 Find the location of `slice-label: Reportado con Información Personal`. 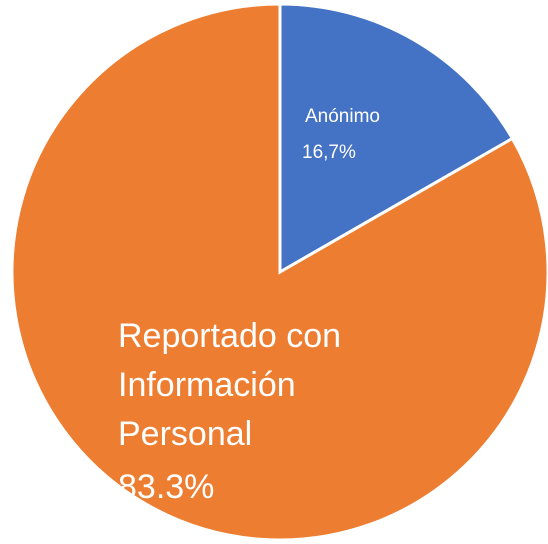

slice-label: Reportado con Información Personal is located at coordinates (230, 385).